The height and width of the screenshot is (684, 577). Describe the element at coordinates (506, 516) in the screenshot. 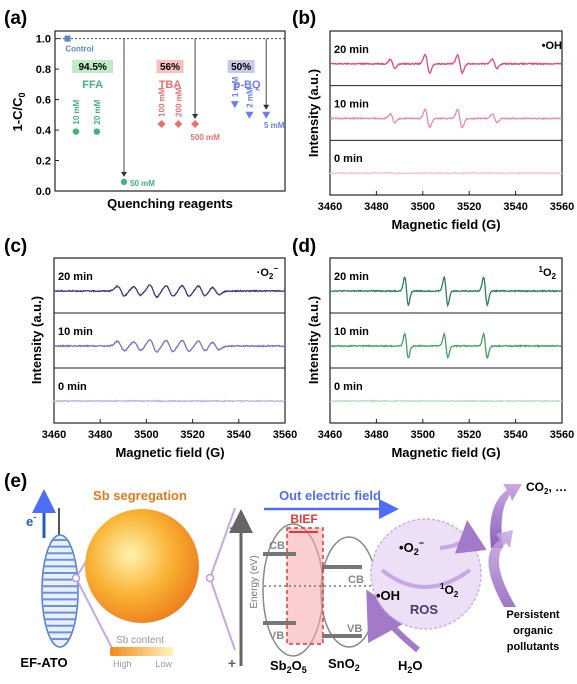

I see `co2-arrow` at that location.